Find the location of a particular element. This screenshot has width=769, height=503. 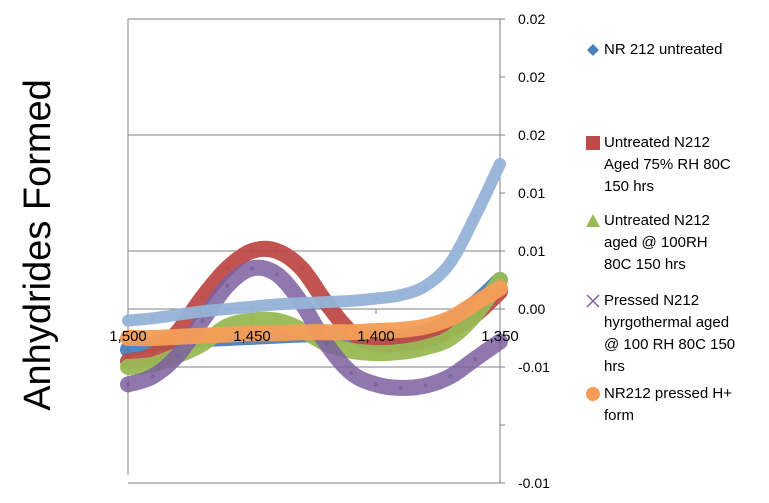

legend-label: 80C 150 hrs is located at coordinates (645, 264).